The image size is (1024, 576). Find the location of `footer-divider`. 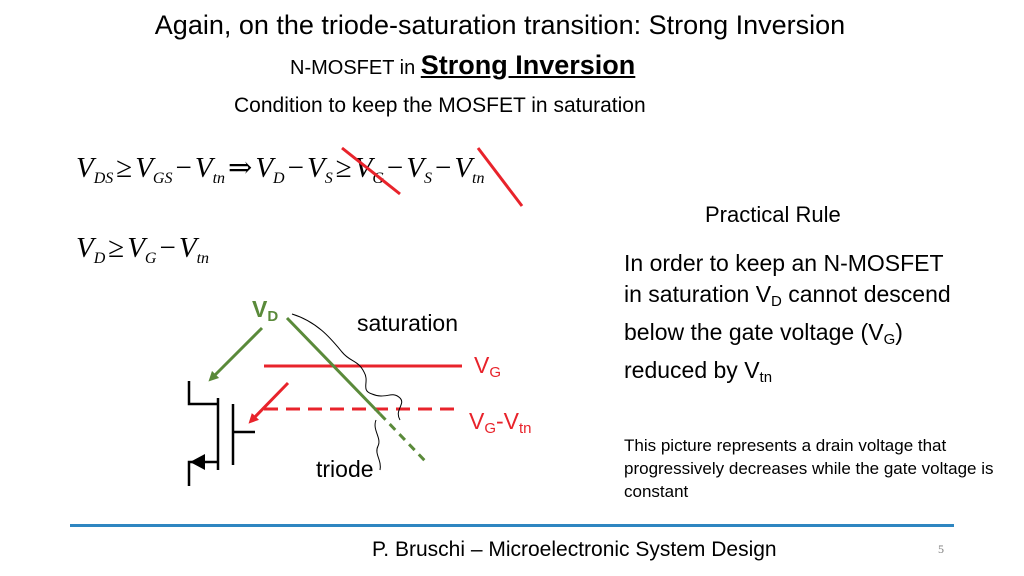

footer-divider is located at coordinates (512, 525).